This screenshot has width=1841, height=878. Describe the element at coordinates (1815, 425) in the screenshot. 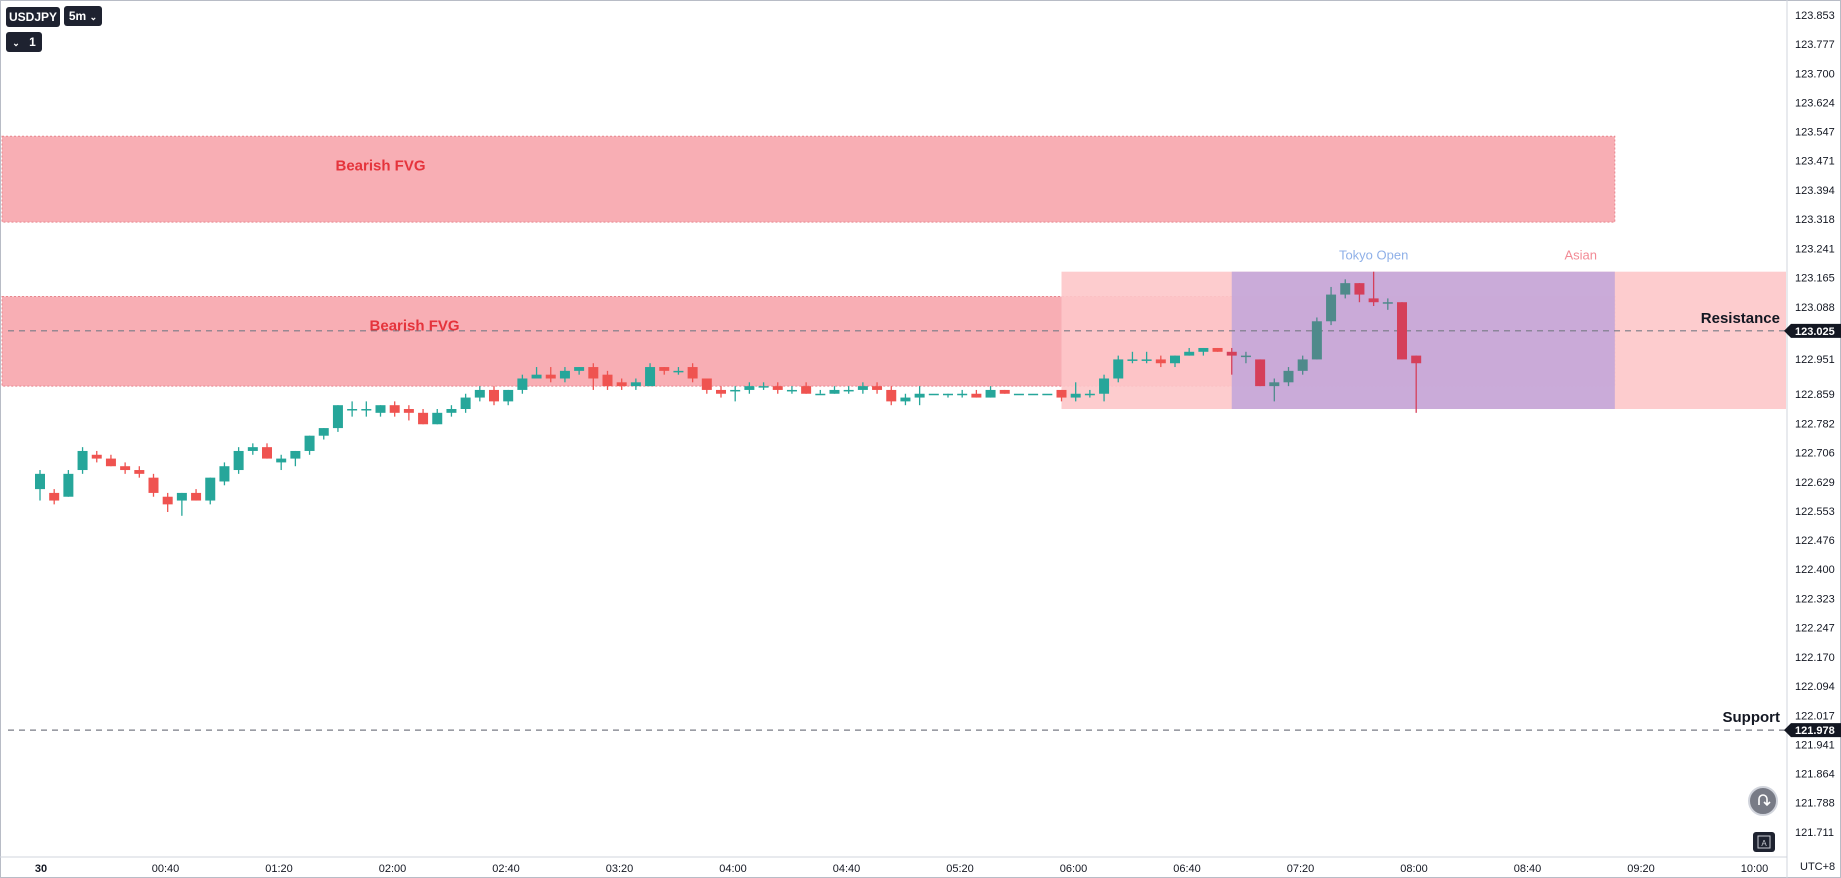

I see `price-tick-label: 122.782` at that location.